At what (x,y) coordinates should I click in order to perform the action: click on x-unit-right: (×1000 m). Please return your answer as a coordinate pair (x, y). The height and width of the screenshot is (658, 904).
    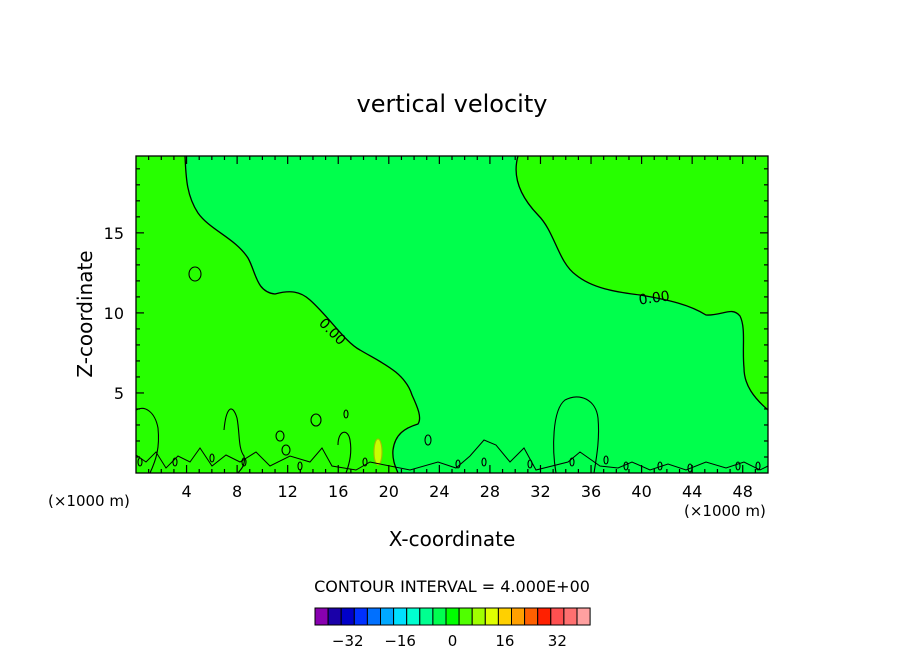
    Looking at the image, I should click on (725, 511).